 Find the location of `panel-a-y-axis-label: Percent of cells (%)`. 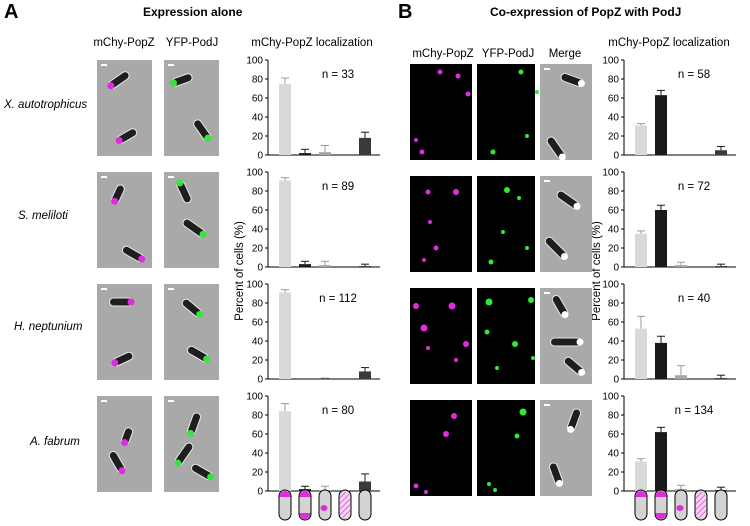

panel-a-y-axis-label: Percent of cells (%) is located at coordinates (240, 271).